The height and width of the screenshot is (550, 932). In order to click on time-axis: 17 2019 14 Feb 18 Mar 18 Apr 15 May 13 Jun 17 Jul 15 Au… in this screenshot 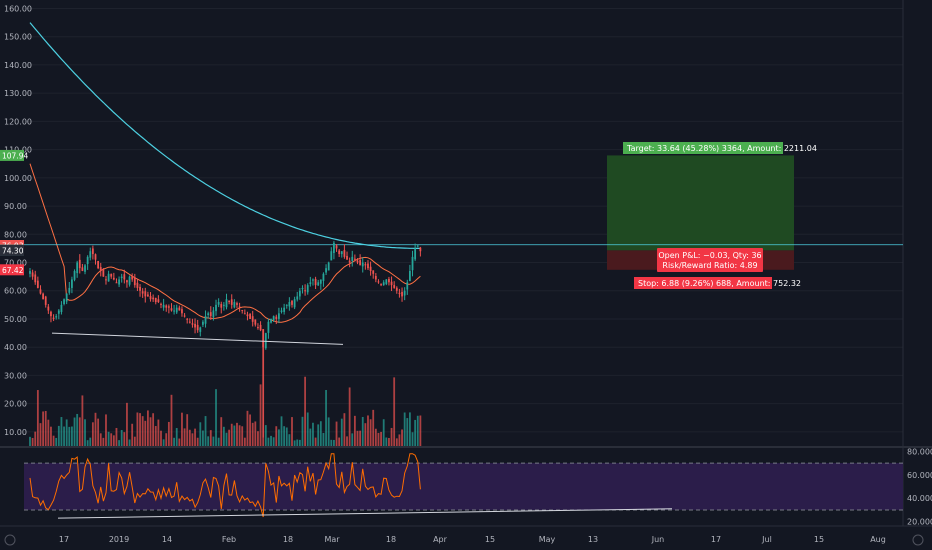, I will do `click(472, 539)`.